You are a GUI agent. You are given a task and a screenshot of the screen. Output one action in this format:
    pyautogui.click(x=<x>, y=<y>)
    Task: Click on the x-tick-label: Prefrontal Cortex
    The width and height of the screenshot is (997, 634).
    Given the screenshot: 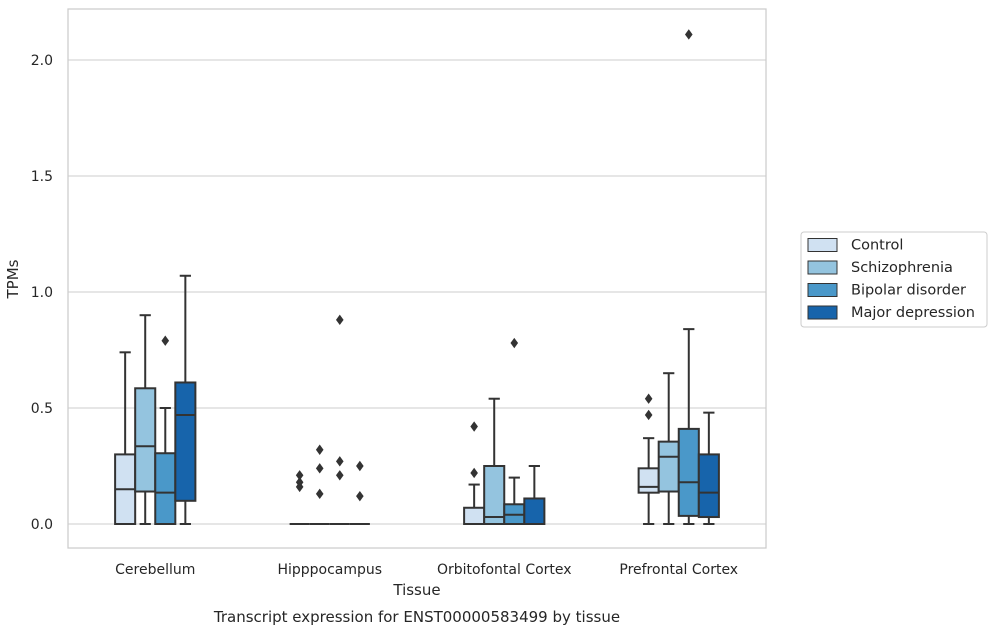 What is the action you would take?
    pyautogui.click(x=678, y=570)
    